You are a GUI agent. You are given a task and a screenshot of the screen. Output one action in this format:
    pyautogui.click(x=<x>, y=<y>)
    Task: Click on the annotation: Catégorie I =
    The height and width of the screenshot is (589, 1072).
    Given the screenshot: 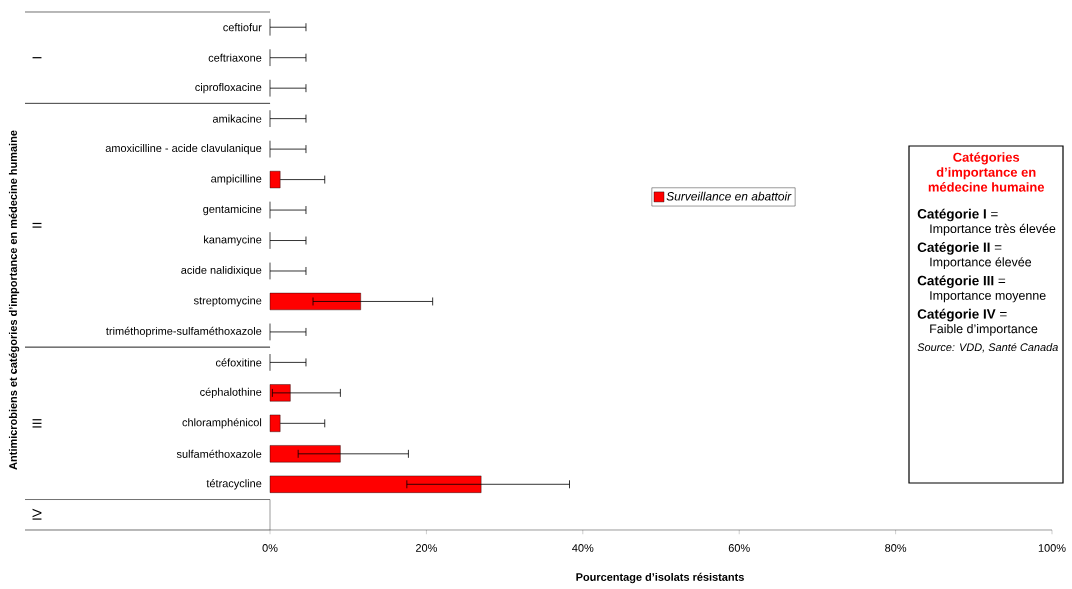 What is the action you would take?
    pyautogui.click(x=957, y=215)
    